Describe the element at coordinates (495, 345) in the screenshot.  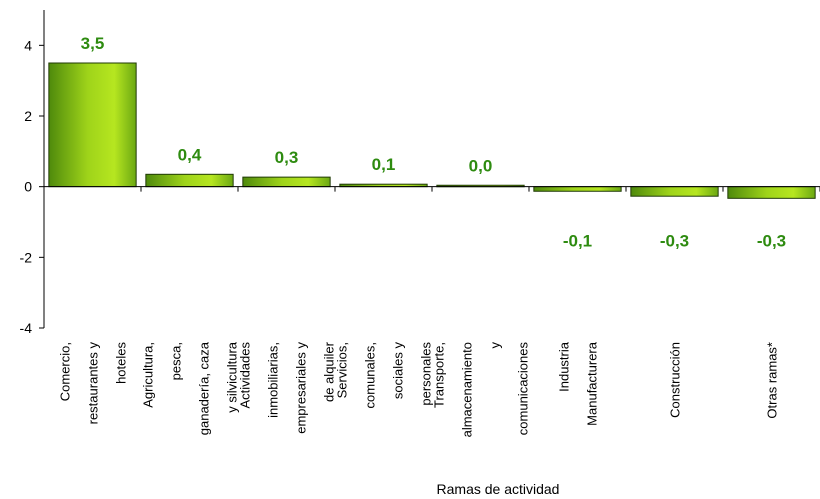
I see `x-category-label: y` at that location.